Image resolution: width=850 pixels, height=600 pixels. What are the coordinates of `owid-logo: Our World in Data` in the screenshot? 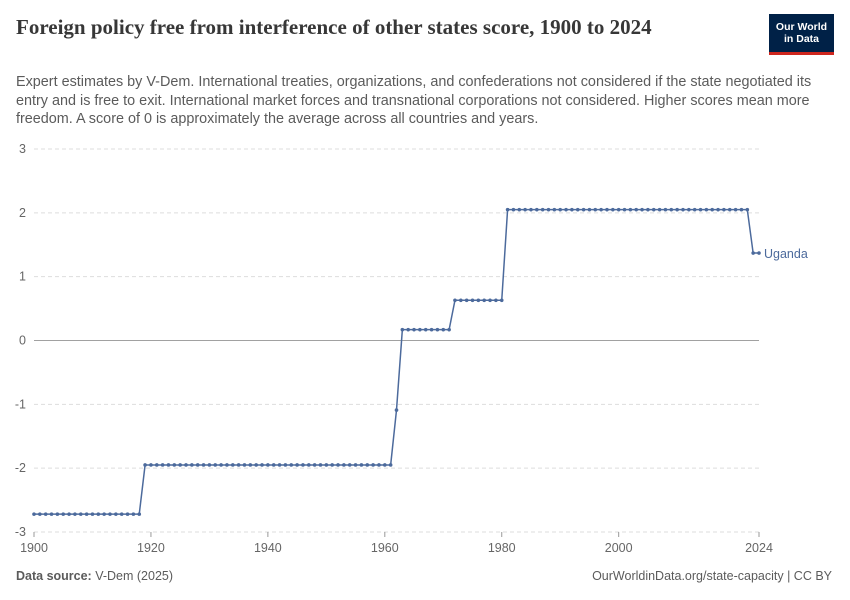 It's located at (801, 34).